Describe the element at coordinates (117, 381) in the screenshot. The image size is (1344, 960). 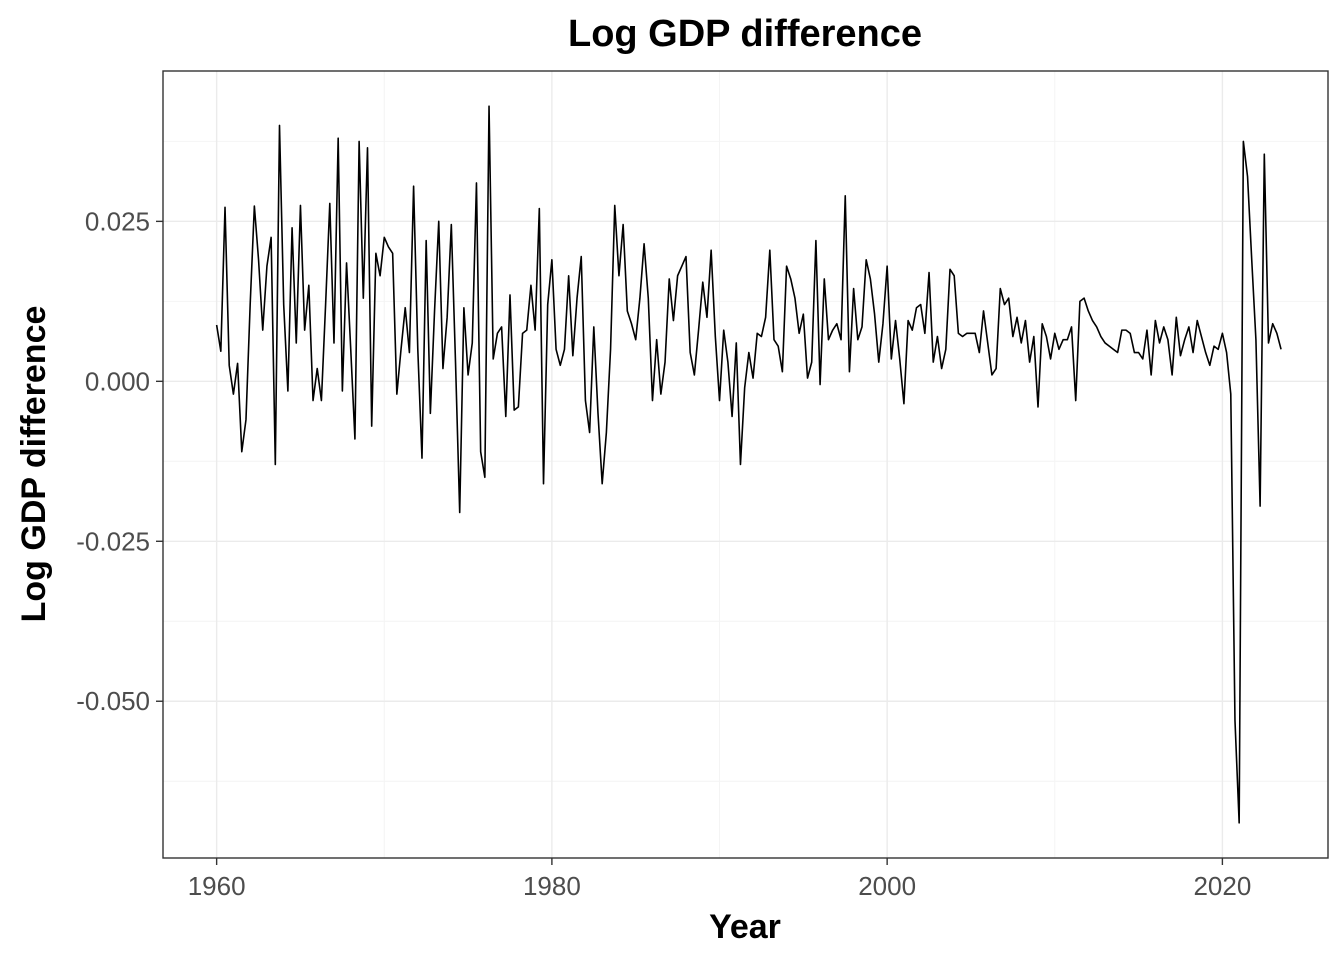
I see `y-tick-label: 0.000` at that location.